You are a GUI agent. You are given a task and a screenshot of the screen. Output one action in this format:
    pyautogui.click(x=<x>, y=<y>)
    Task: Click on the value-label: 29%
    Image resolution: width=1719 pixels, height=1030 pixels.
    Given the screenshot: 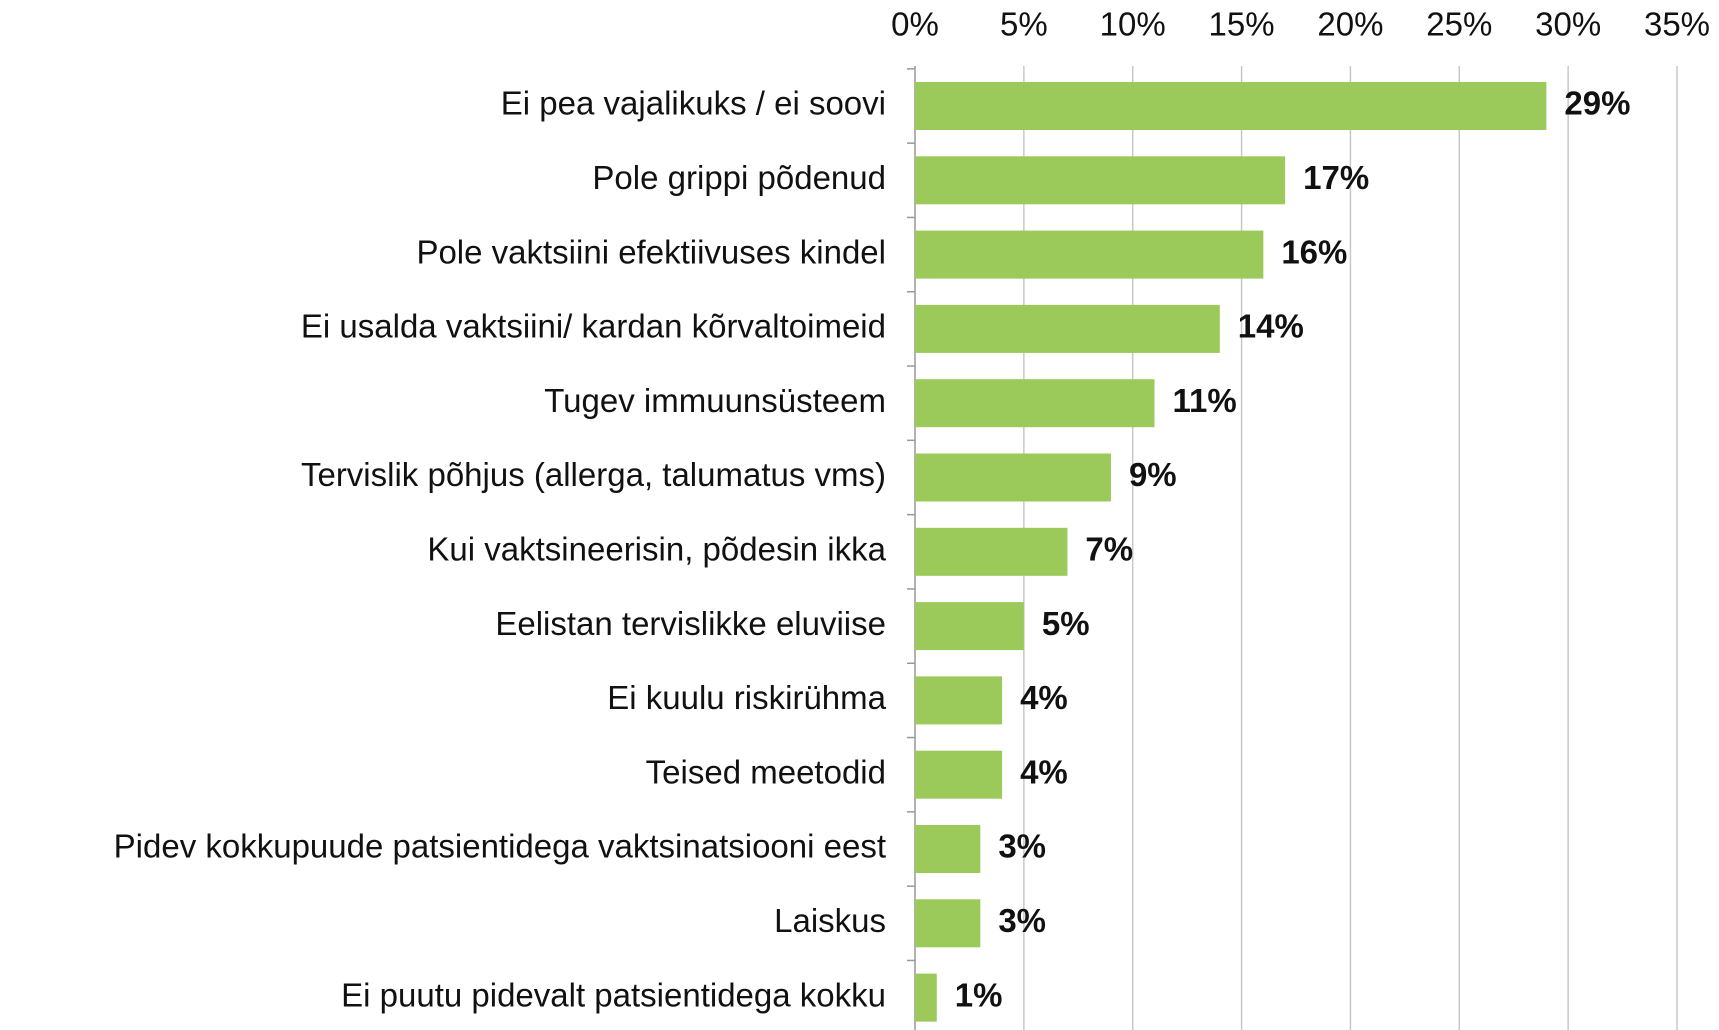 What is the action you would take?
    pyautogui.click(x=1597, y=103)
    